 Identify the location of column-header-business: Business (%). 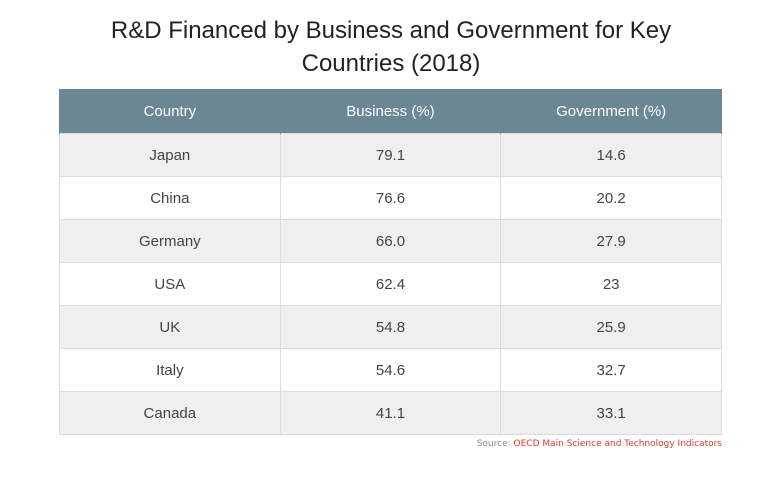
(390, 111).